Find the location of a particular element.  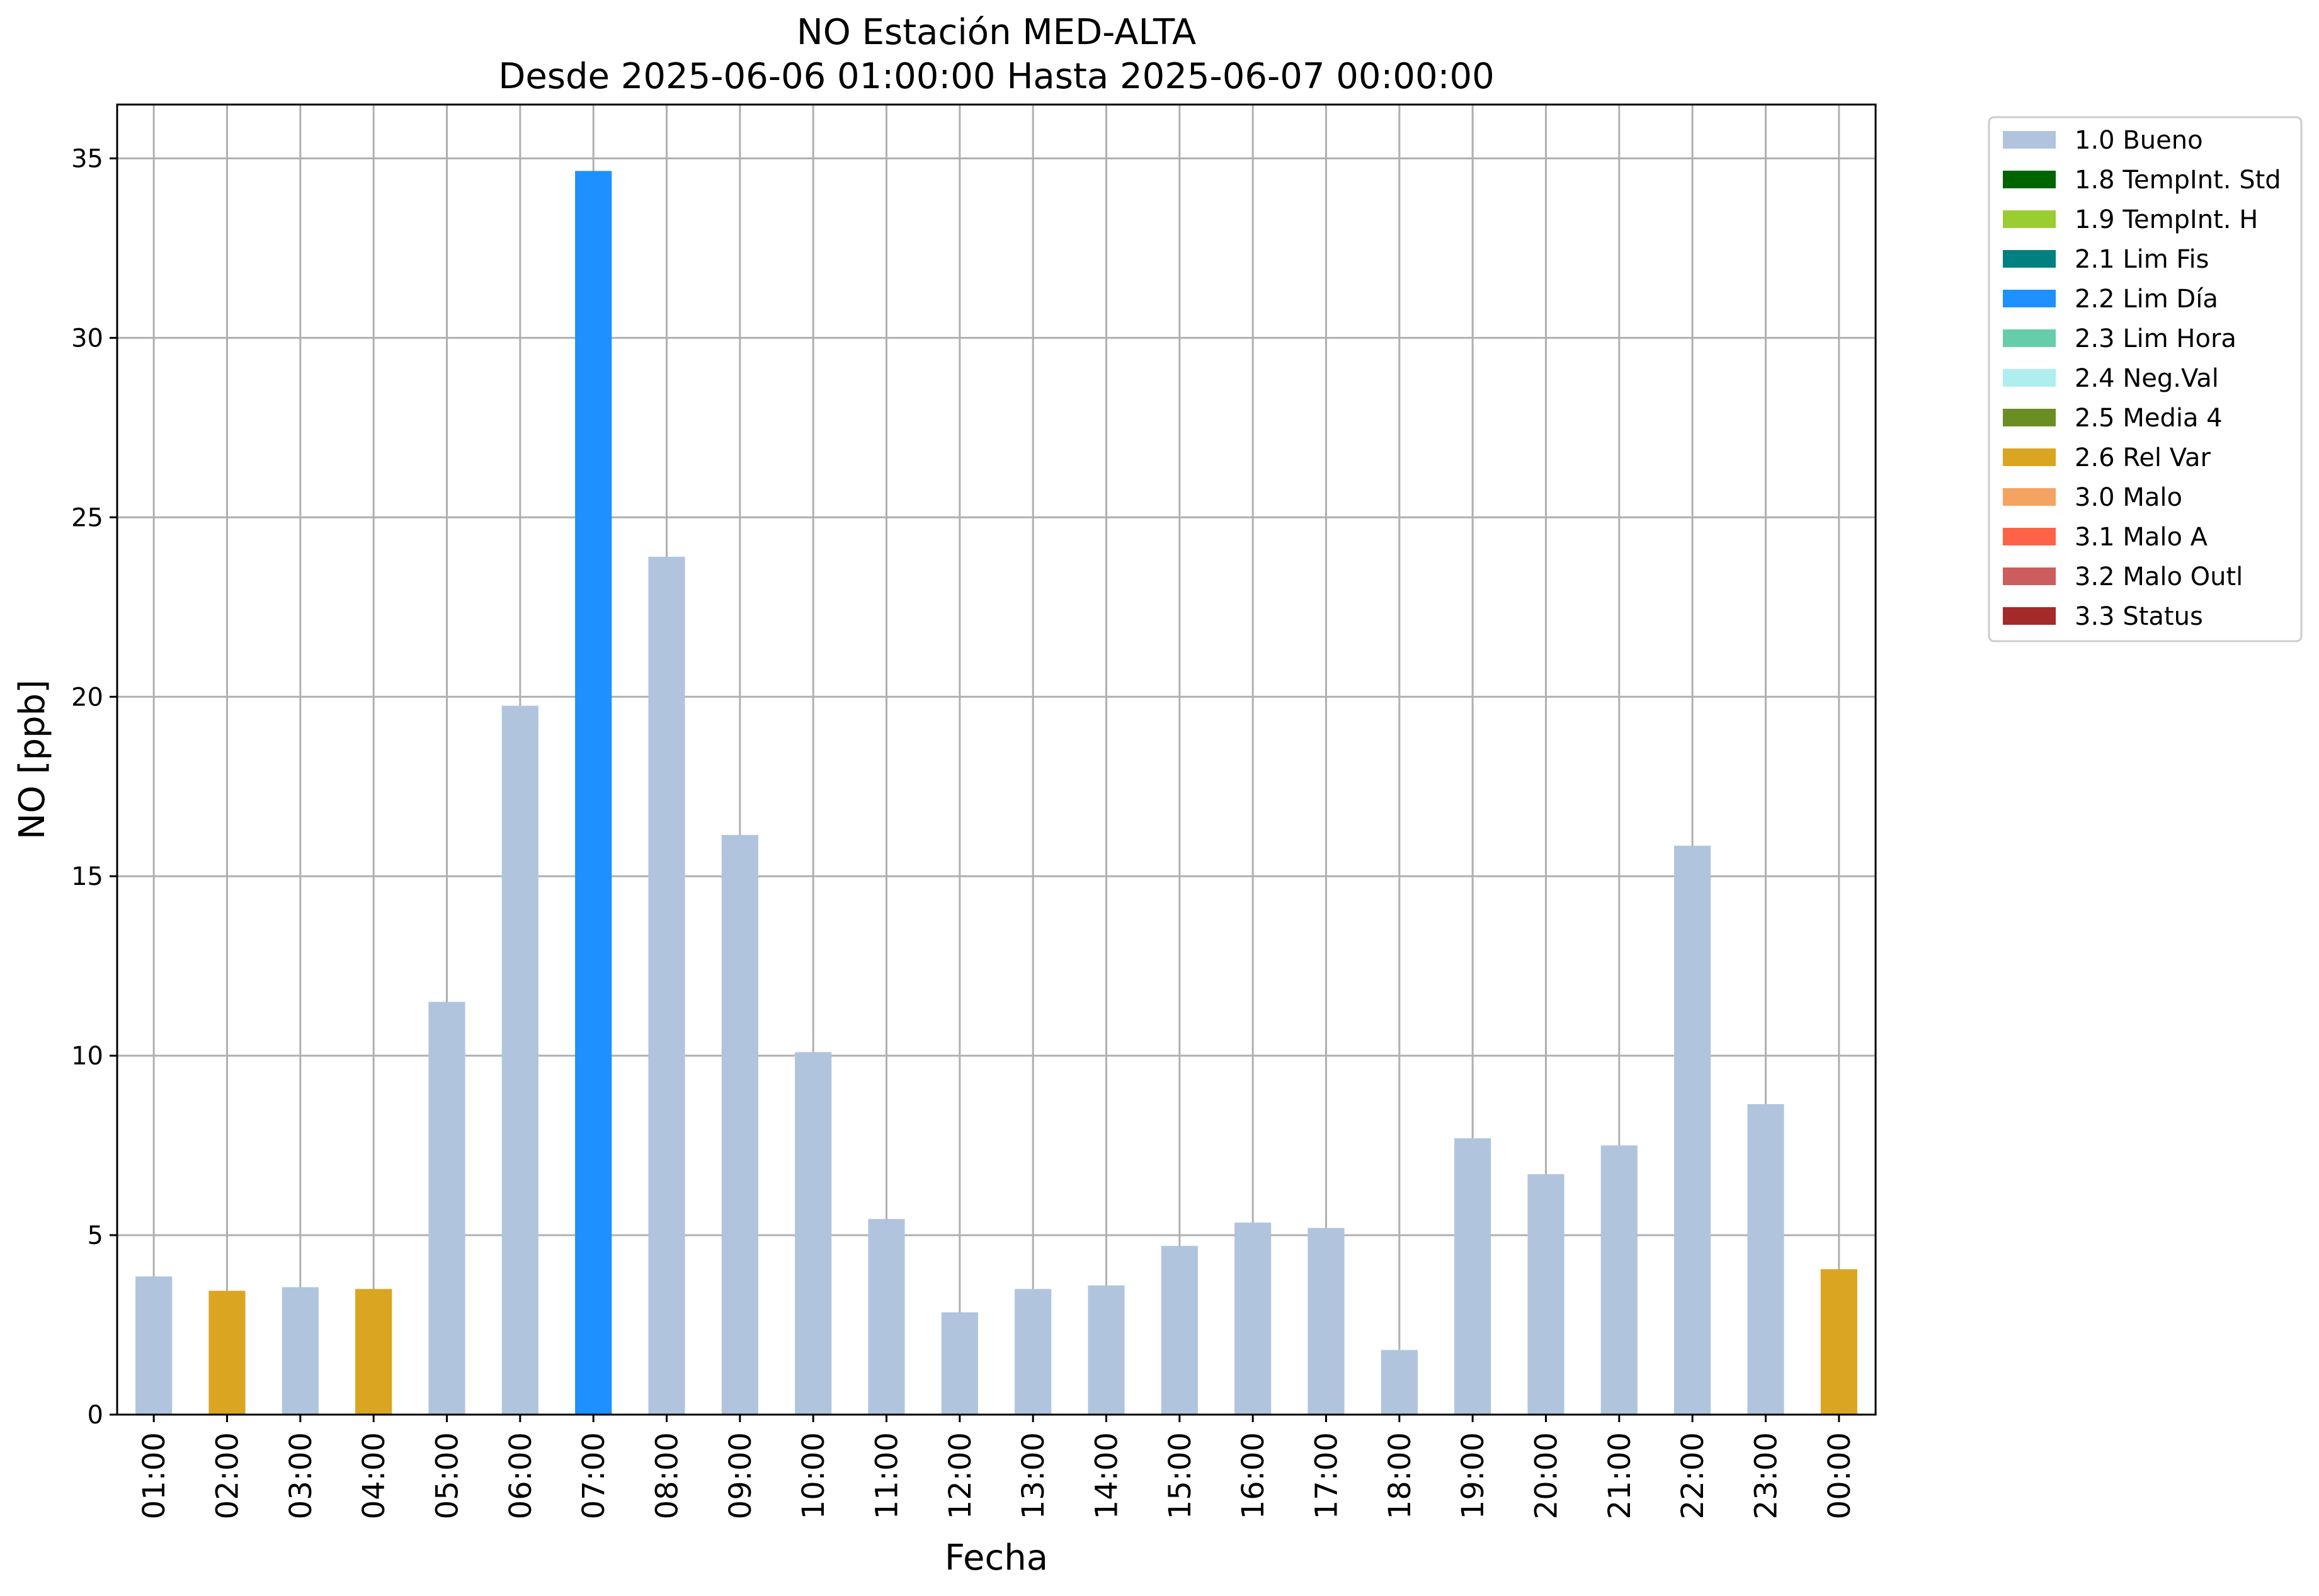

x-tick-label: 12:00 is located at coordinates (960, 1475).